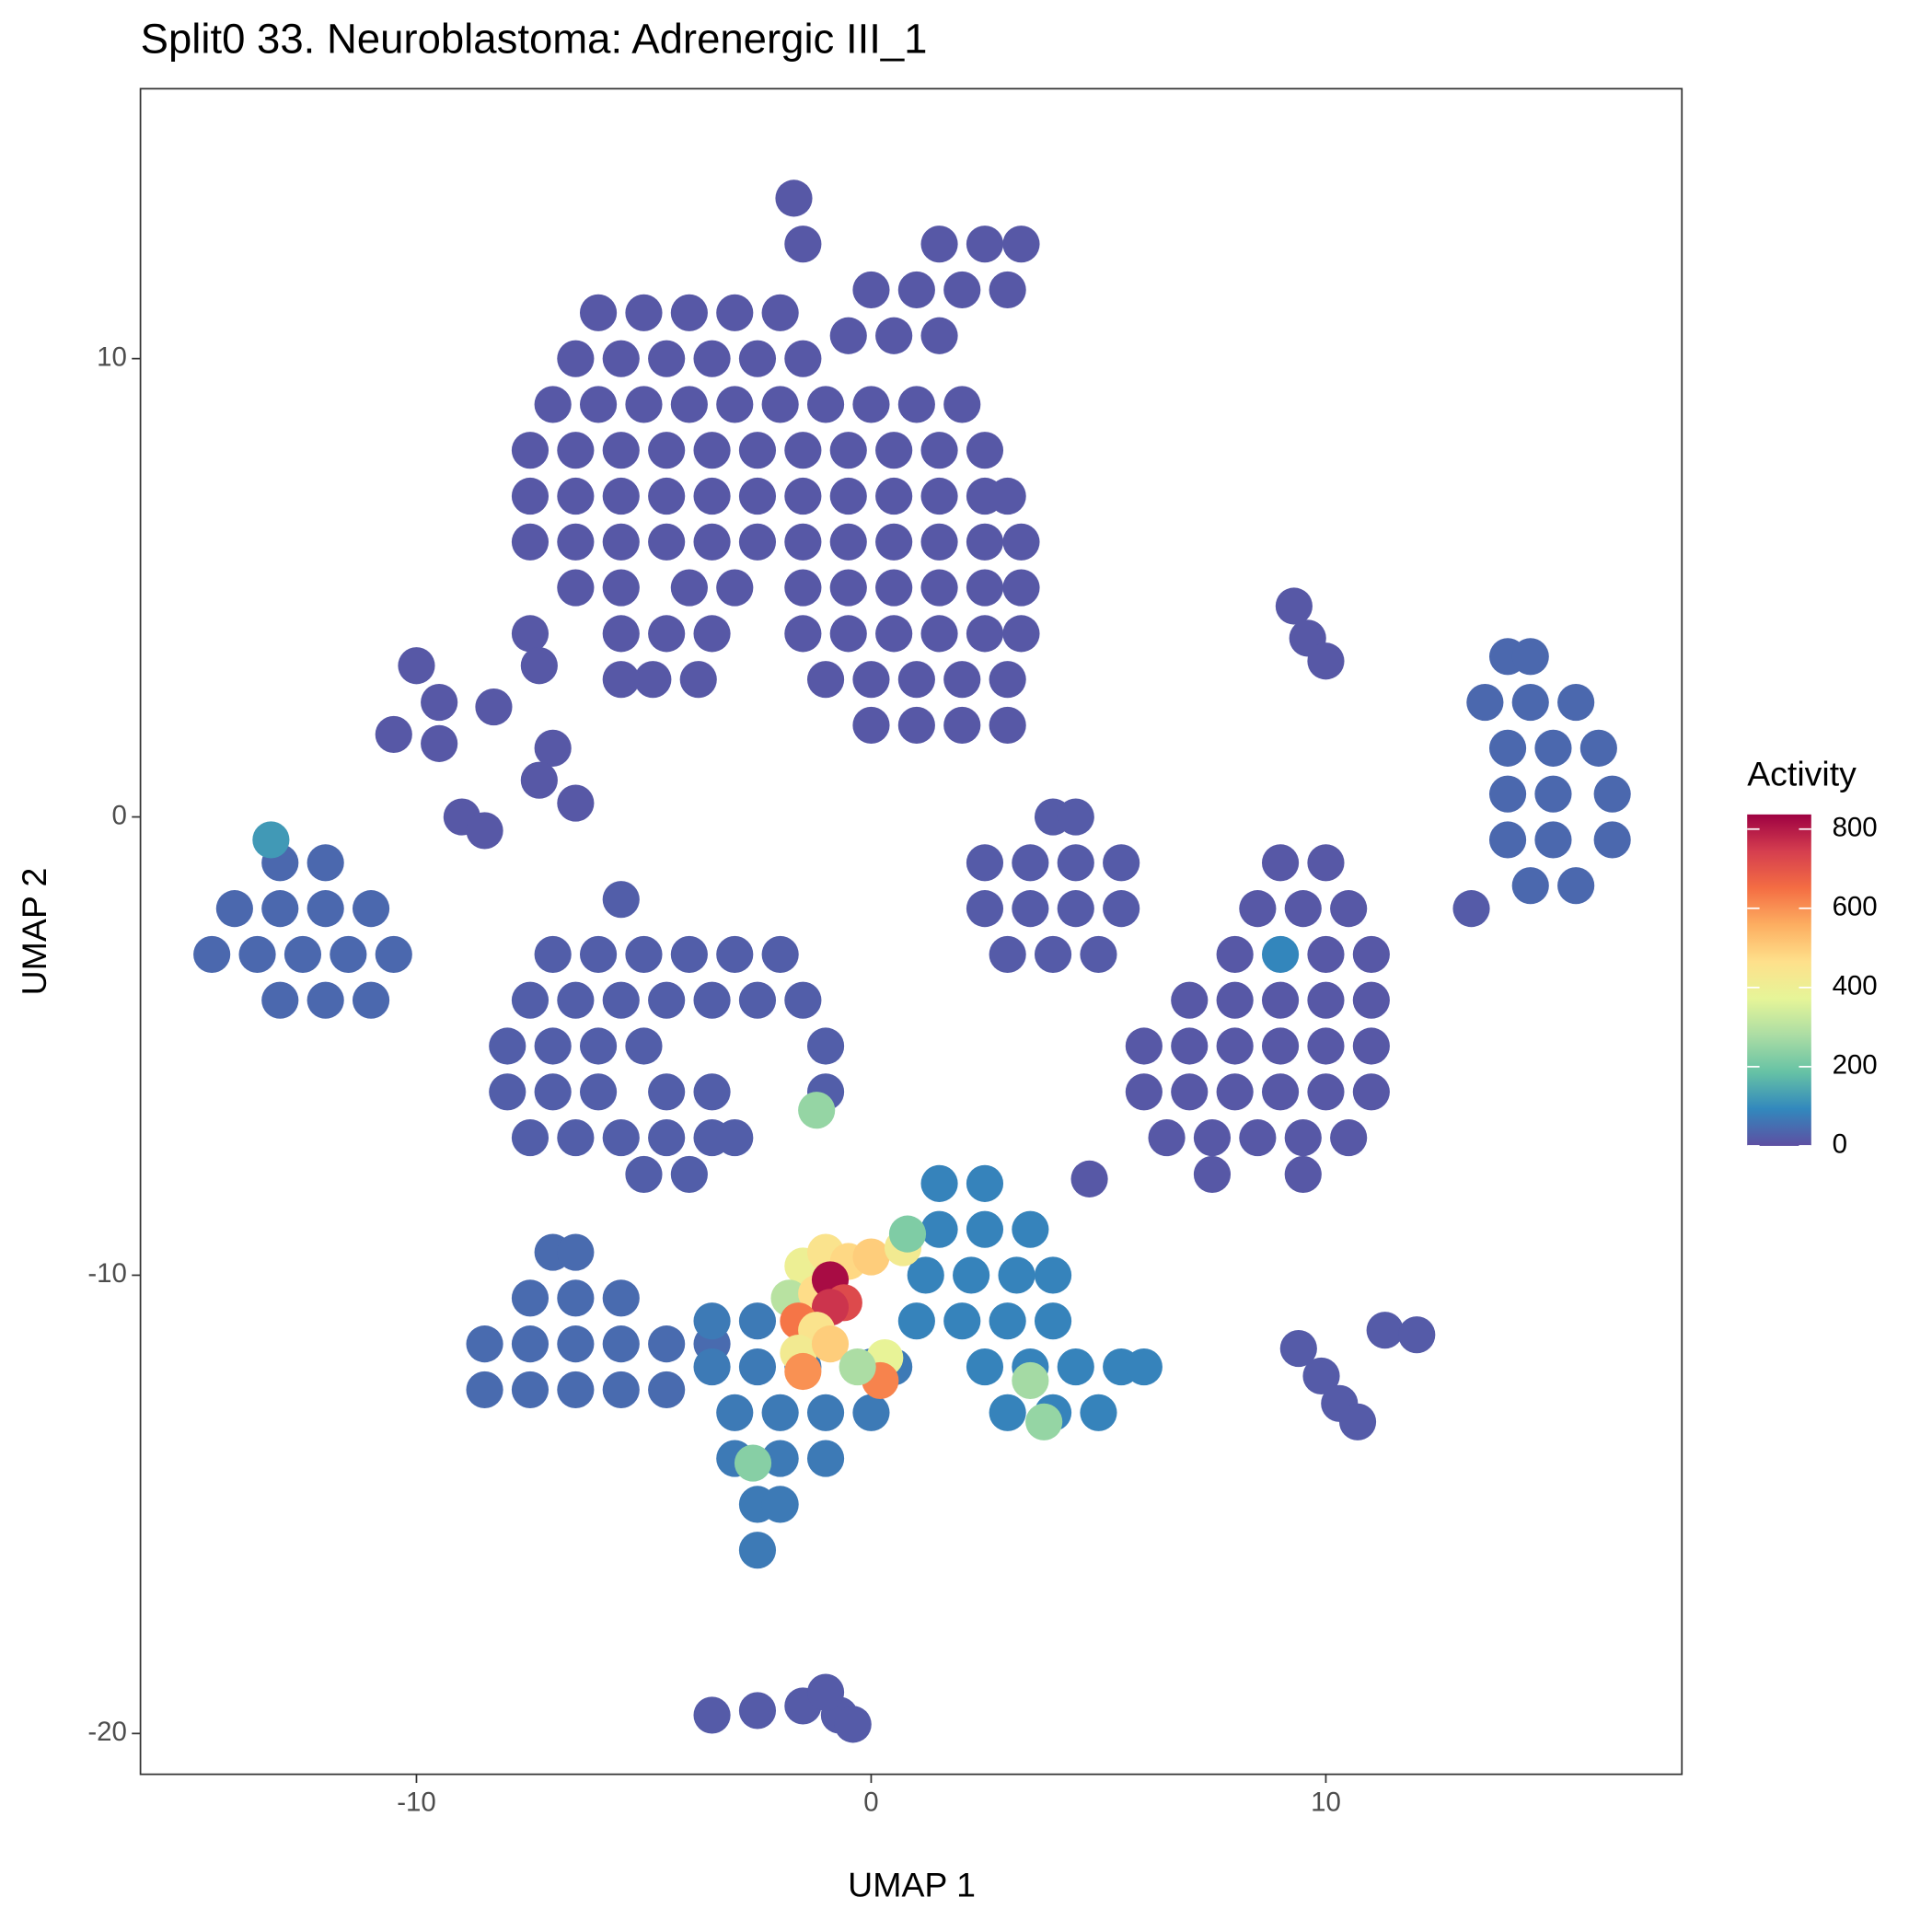  I want to click on colorbar-title: Activity, so click(1802, 773).